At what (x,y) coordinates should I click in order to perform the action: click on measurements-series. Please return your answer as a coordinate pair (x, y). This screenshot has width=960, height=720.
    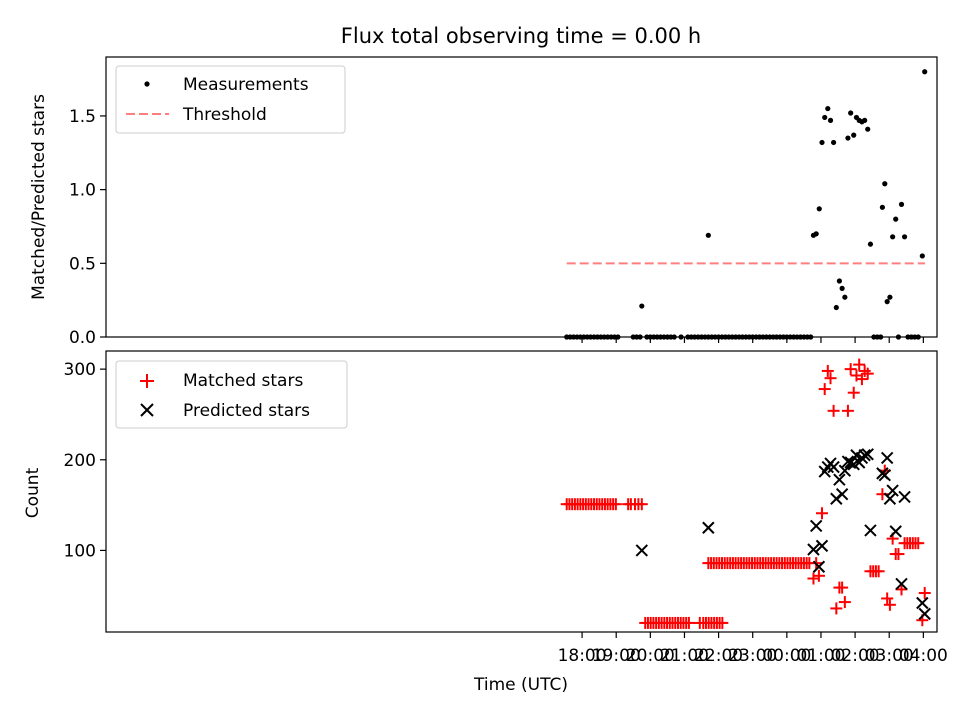
    Looking at the image, I should click on (746, 204).